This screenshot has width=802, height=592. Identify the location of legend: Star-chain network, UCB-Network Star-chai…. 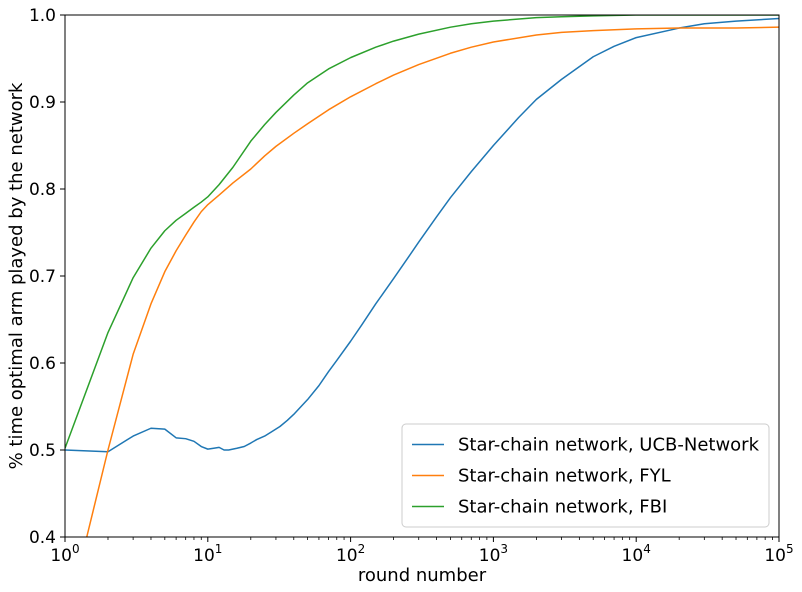
(585, 475).